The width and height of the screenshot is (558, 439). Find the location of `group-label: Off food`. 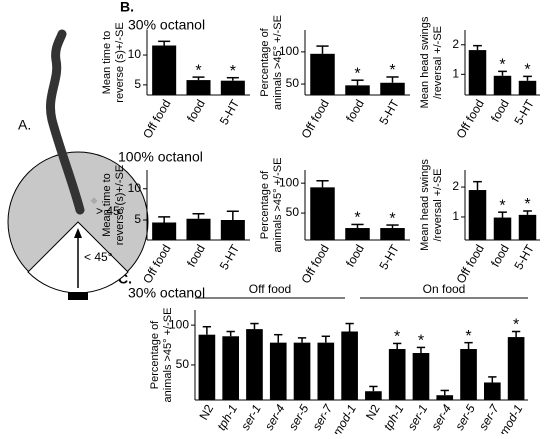

group-label: Off food is located at coordinates (270, 289).